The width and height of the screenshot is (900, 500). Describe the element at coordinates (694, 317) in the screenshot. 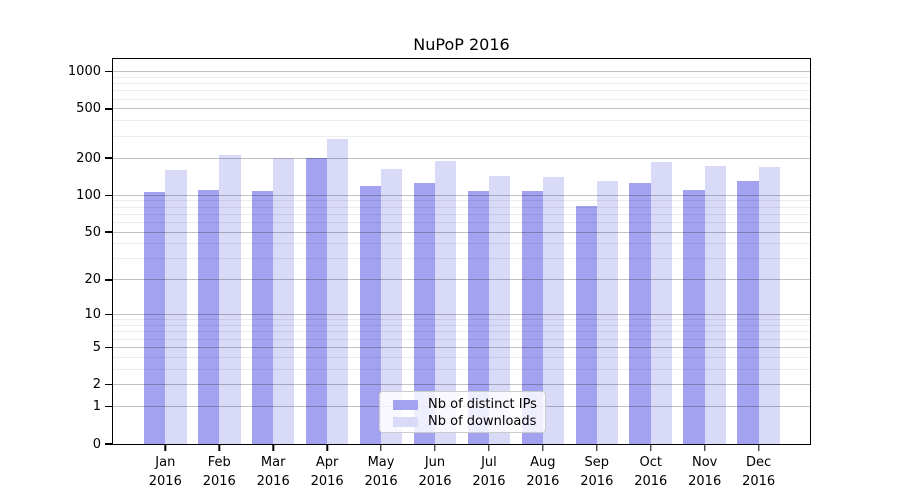

I see `bar-distinct-ips-nov` at that location.